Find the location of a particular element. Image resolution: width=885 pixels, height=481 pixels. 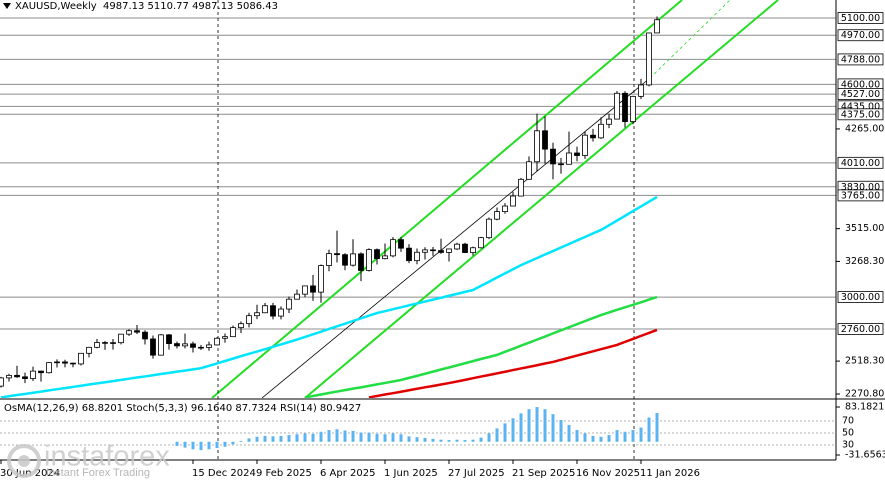

trend-line is located at coordinates (690, 39).